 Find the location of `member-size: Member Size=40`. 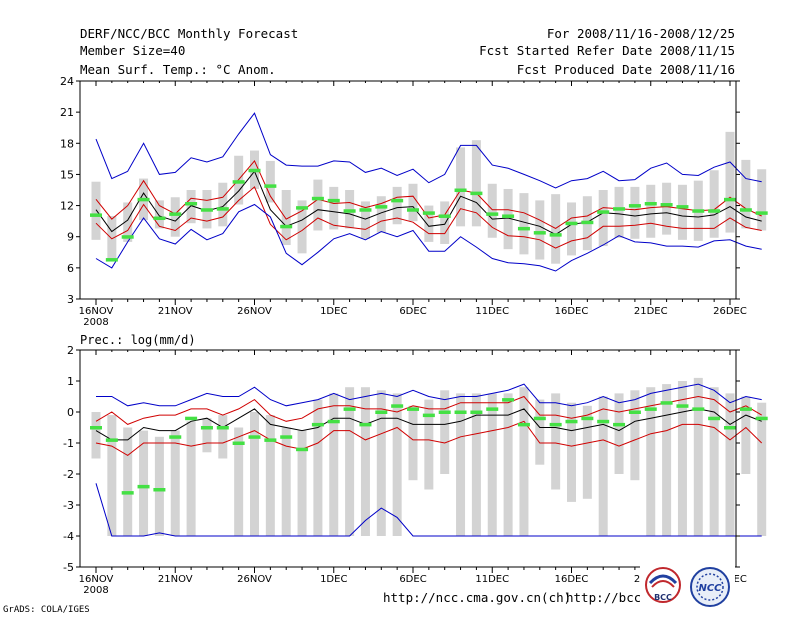

member-size: Member Size=40 is located at coordinates (133, 50).